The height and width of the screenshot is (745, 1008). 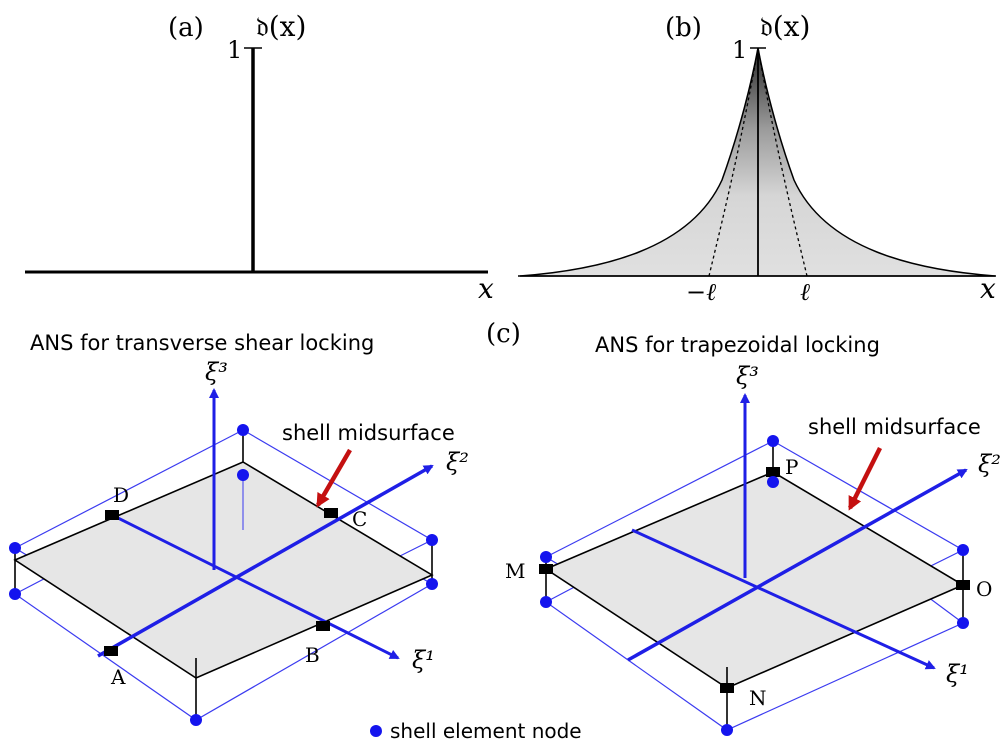 I want to click on left-diagram-title: ANS for transverse shear locking, so click(x=202, y=343).